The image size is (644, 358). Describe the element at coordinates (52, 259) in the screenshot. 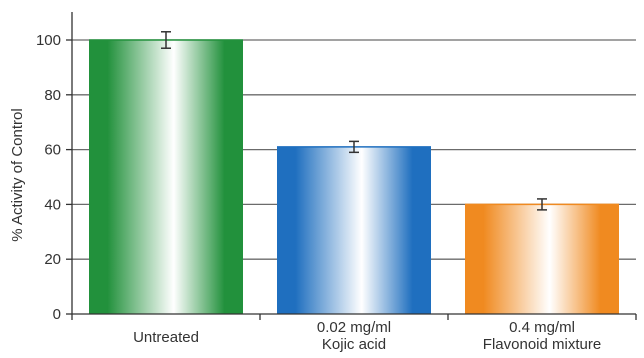

I see `y-tick-label: 20` at that location.